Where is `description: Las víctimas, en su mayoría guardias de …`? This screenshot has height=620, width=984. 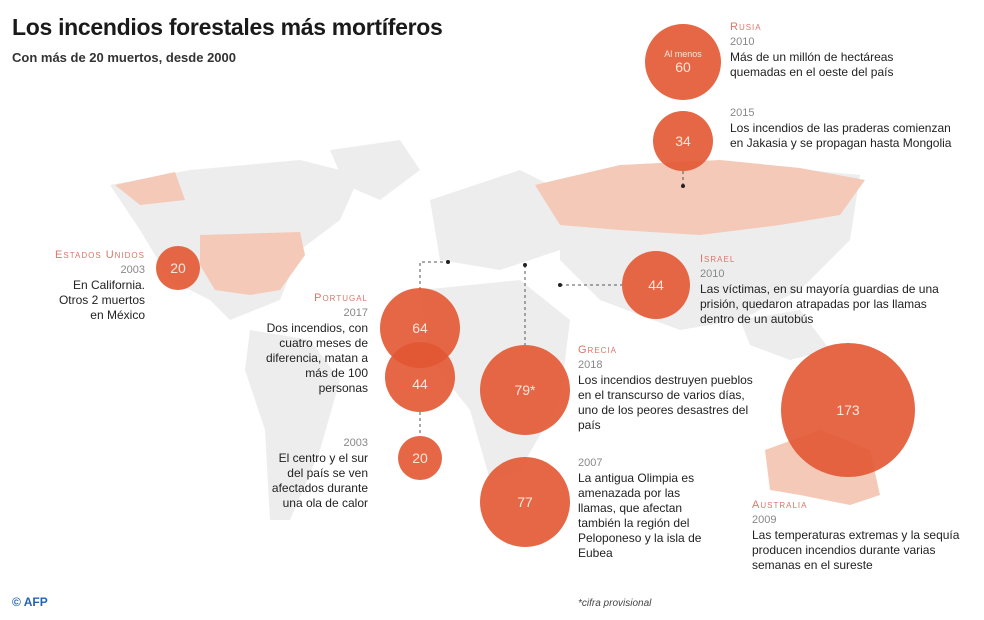
description: Las víctimas, en su mayoría guardias de … is located at coordinates (819, 304).